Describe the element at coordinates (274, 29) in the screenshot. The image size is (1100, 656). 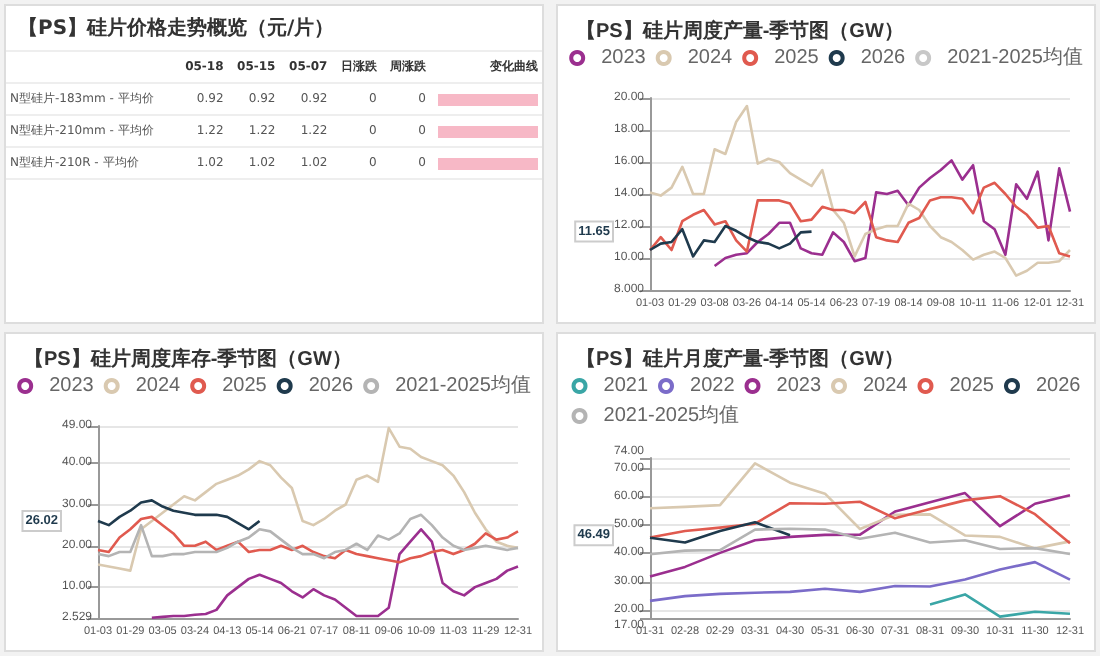
I see `text: 【PS】硅片价格走势概览（元/片）` at that location.